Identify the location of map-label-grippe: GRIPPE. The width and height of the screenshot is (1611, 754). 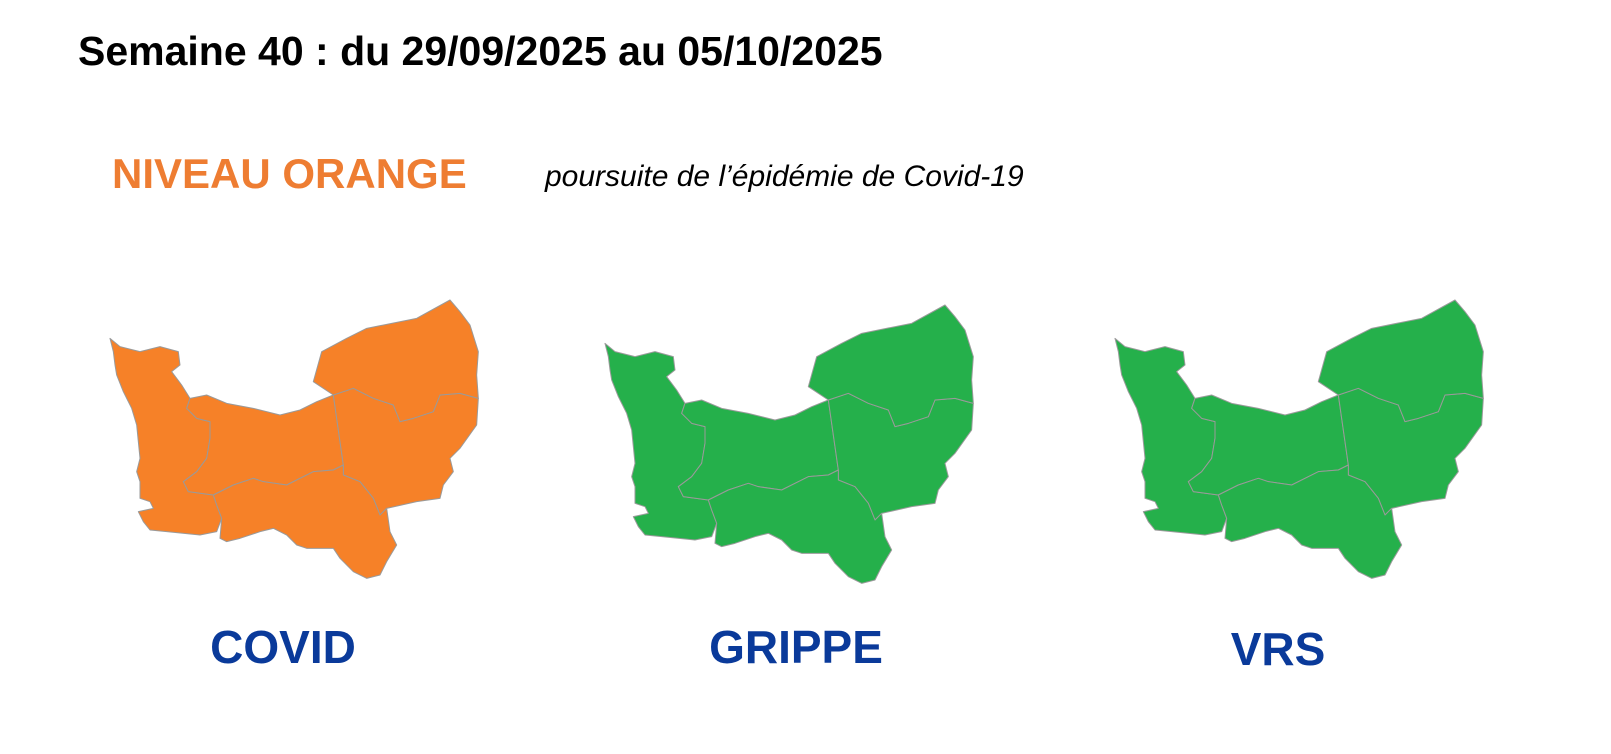
(796, 647).